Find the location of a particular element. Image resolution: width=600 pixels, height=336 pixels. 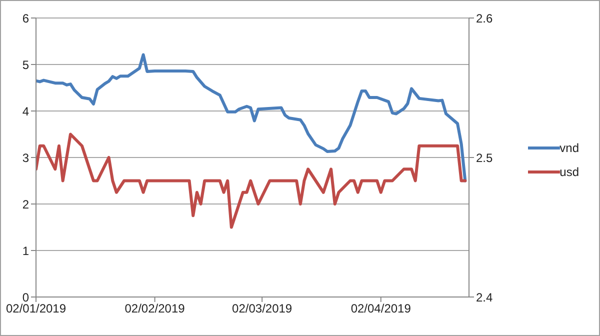

y-tick-label: 1 is located at coordinates (26, 251).